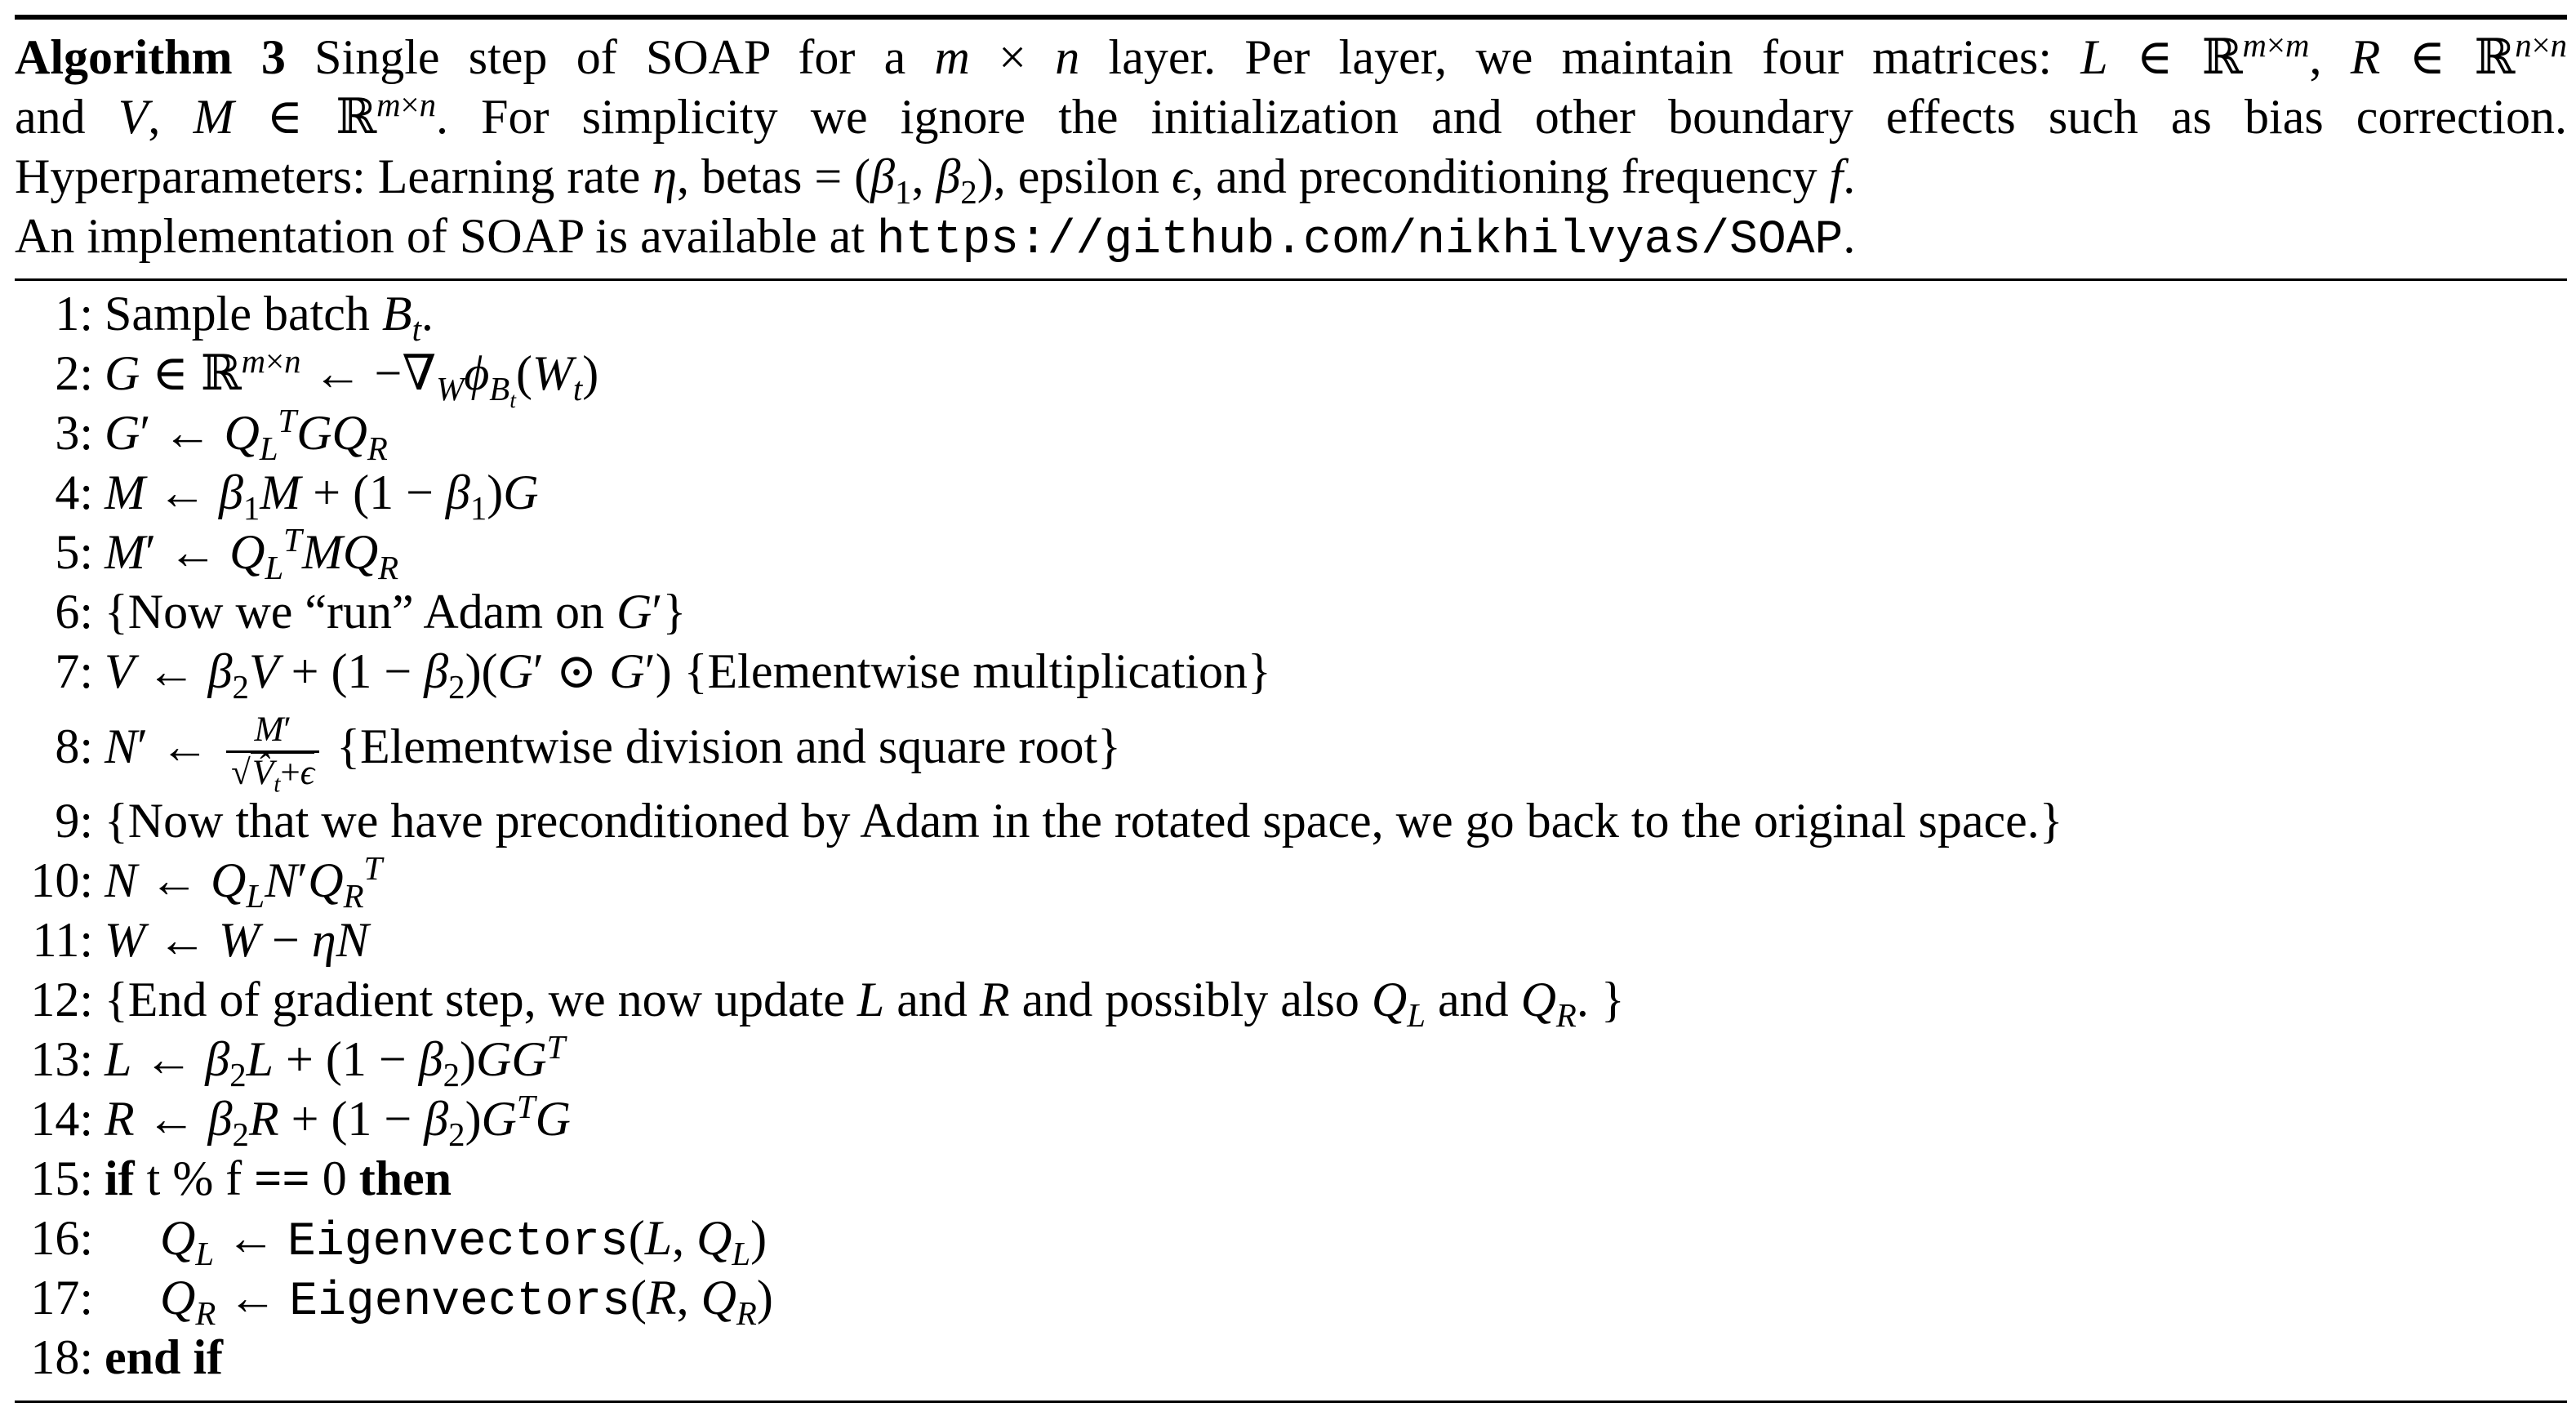 The image size is (2576, 1425). I want to click on step-text: end if, so click(164, 1357).